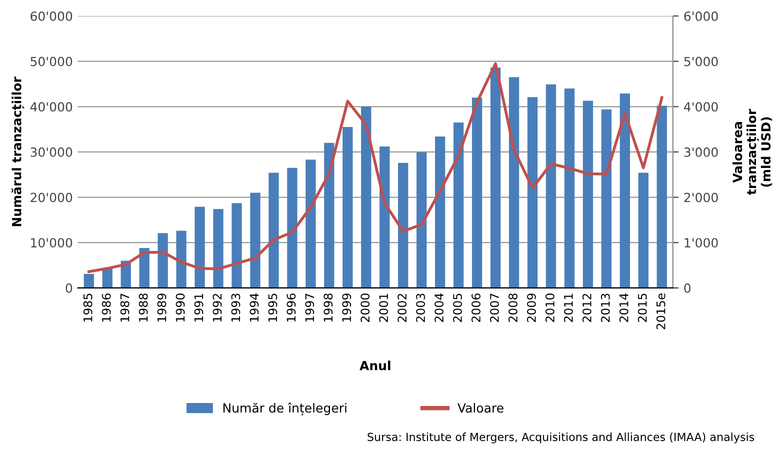 This screenshot has height=457, width=778. What do you see at coordinates (51, 16) in the screenshot?
I see `y-tick-label: 60'000` at bounding box center [51, 16].